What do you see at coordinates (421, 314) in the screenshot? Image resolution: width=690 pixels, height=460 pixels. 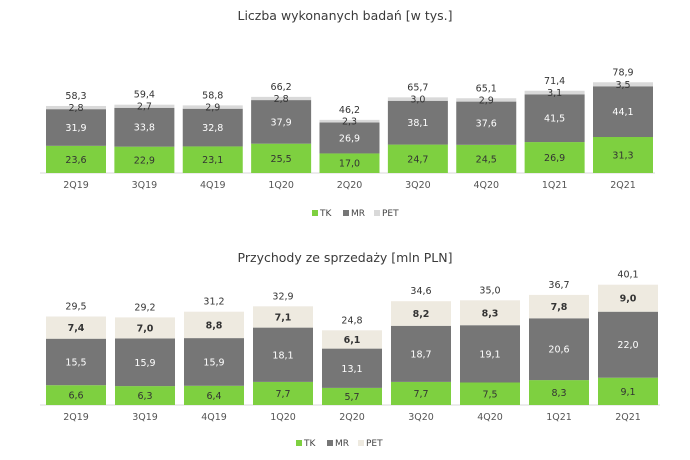 I see `data-label-pet: 8,2` at bounding box center [421, 314].